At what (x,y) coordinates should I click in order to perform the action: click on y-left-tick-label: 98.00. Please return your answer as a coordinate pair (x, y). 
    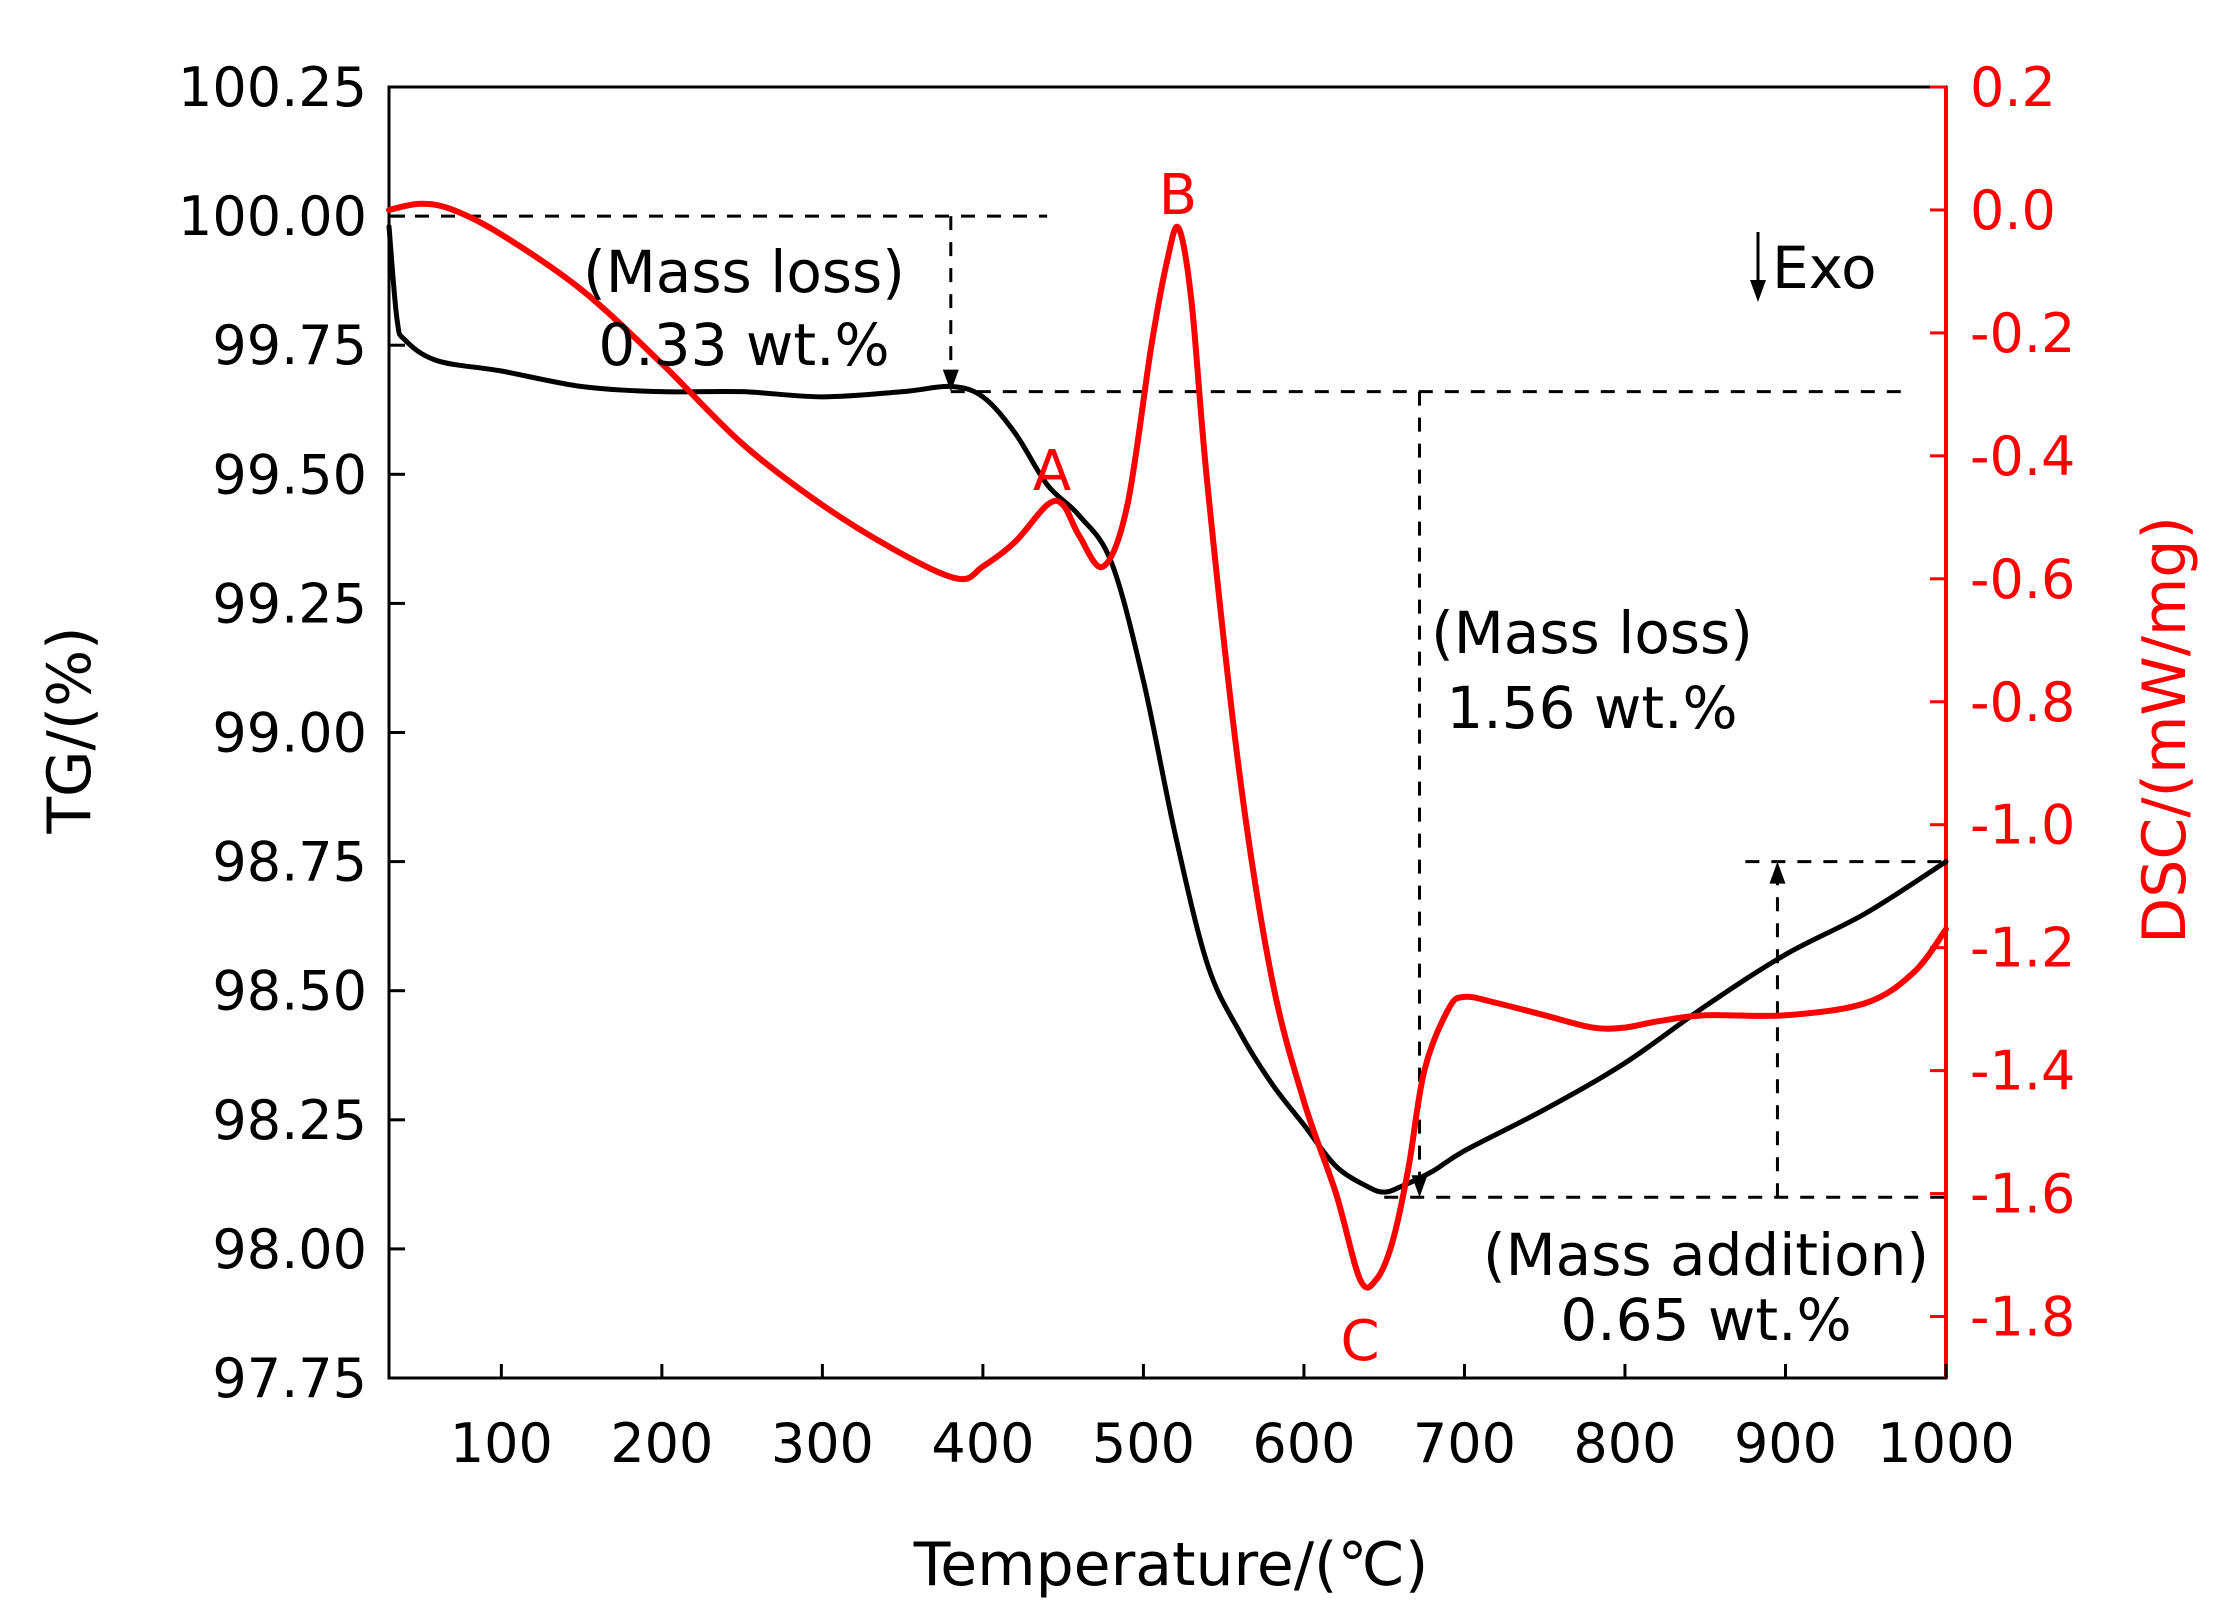
    Looking at the image, I should click on (289, 1249).